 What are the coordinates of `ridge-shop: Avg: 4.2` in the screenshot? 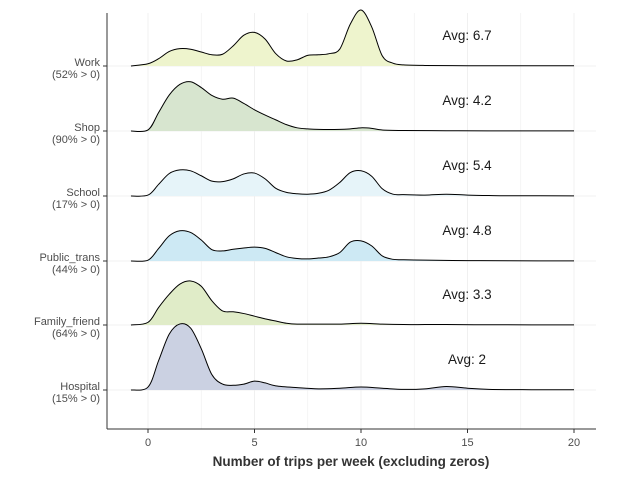 It's located at (352, 107).